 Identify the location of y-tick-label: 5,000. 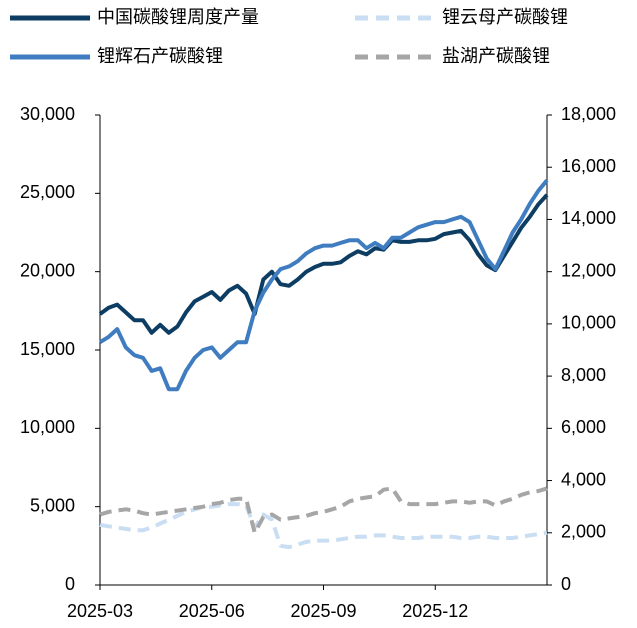
(52, 505).